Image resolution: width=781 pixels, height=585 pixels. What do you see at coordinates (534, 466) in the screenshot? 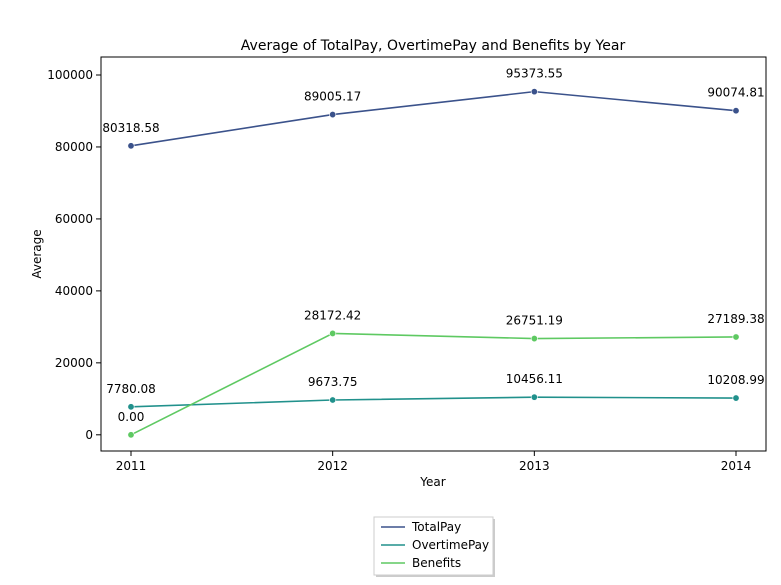
I see `x-tick-label: 2013` at bounding box center [534, 466].